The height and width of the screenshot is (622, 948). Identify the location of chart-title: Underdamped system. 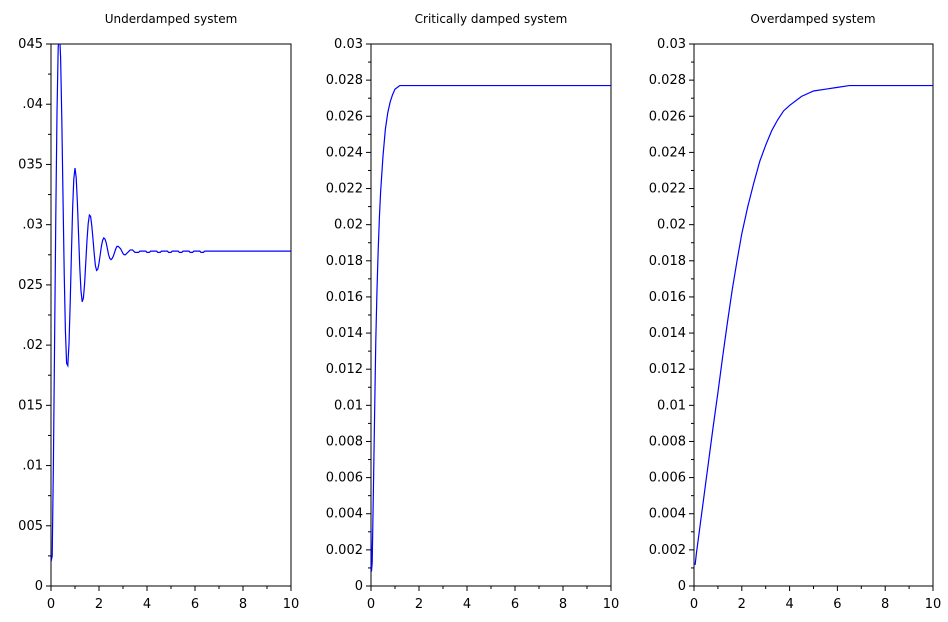
(171, 19).